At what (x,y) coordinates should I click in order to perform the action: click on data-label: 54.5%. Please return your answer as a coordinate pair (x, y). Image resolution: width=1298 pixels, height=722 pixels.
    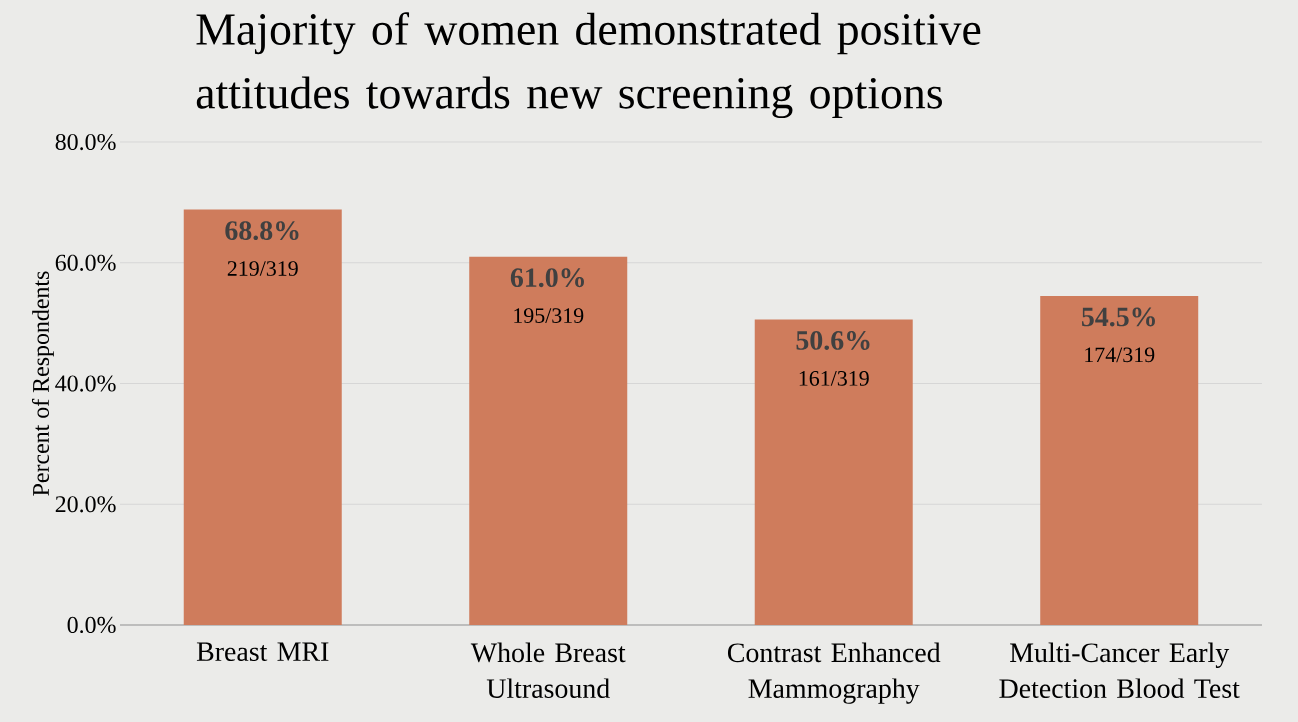
    Looking at the image, I should click on (1118, 317).